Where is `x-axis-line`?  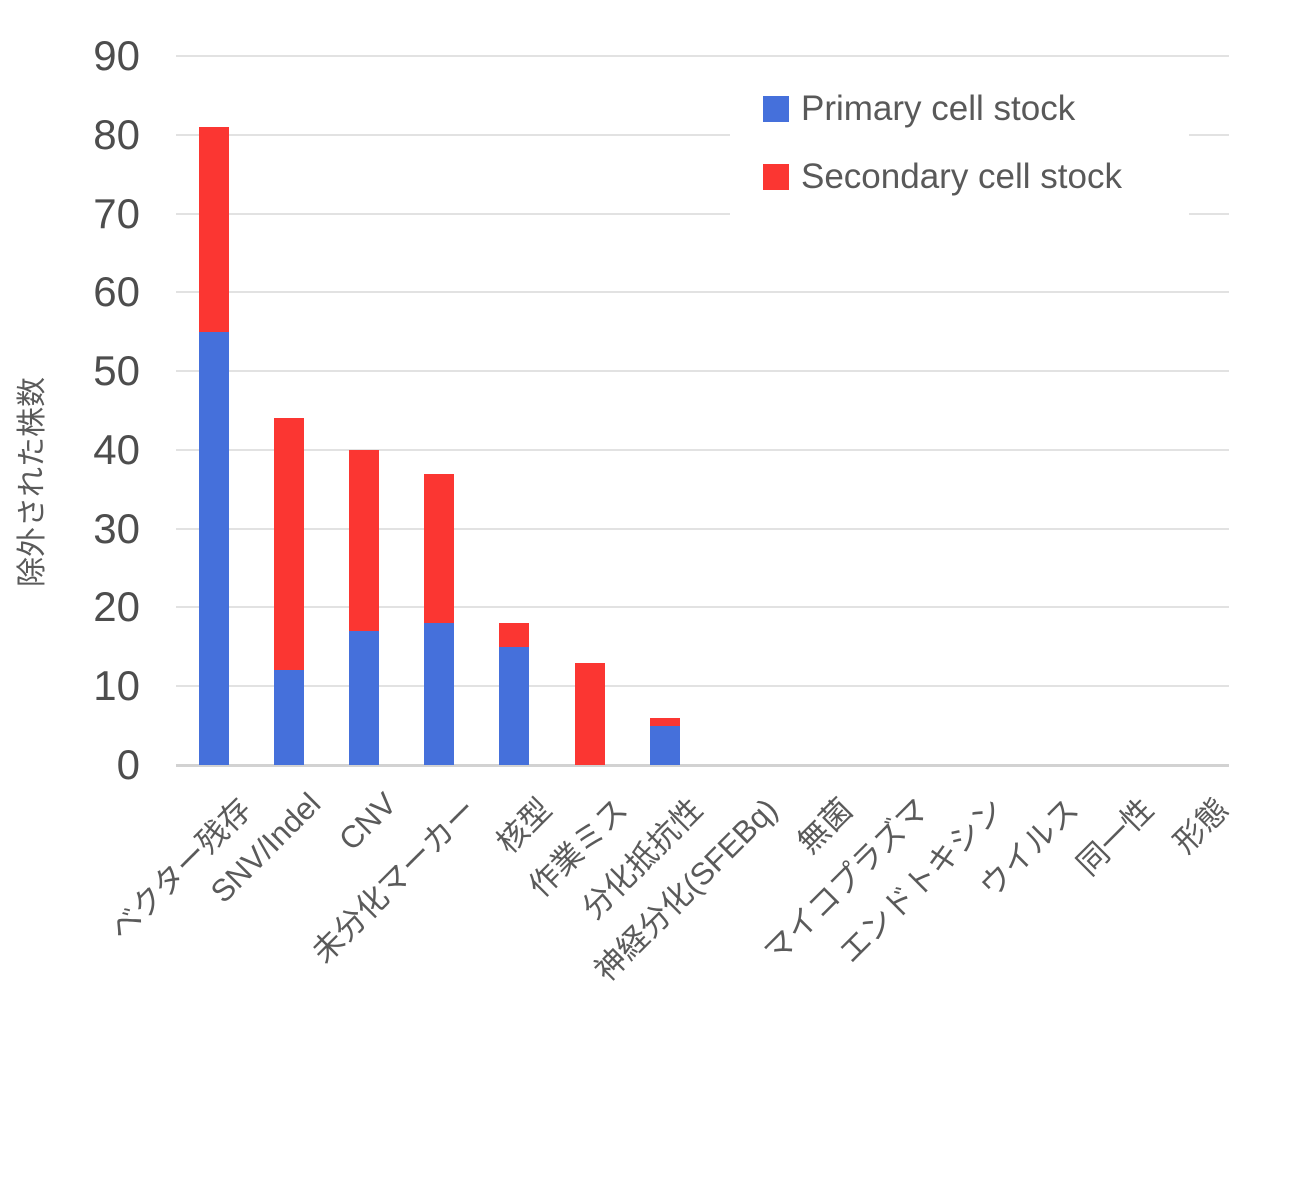
x-axis-line is located at coordinates (702, 765).